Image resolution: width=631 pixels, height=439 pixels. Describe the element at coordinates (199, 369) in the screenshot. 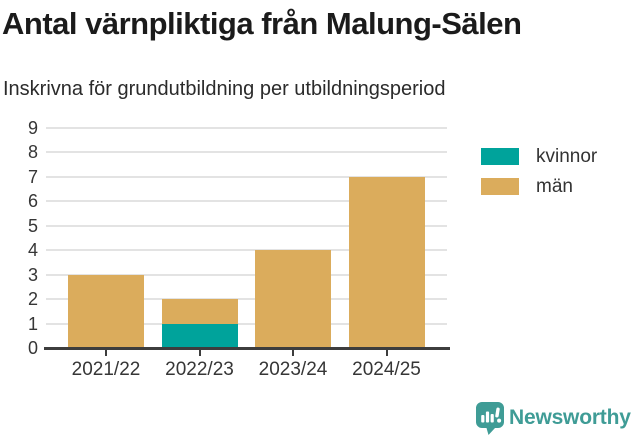

I see `x-axis-label: 2022/23` at that location.